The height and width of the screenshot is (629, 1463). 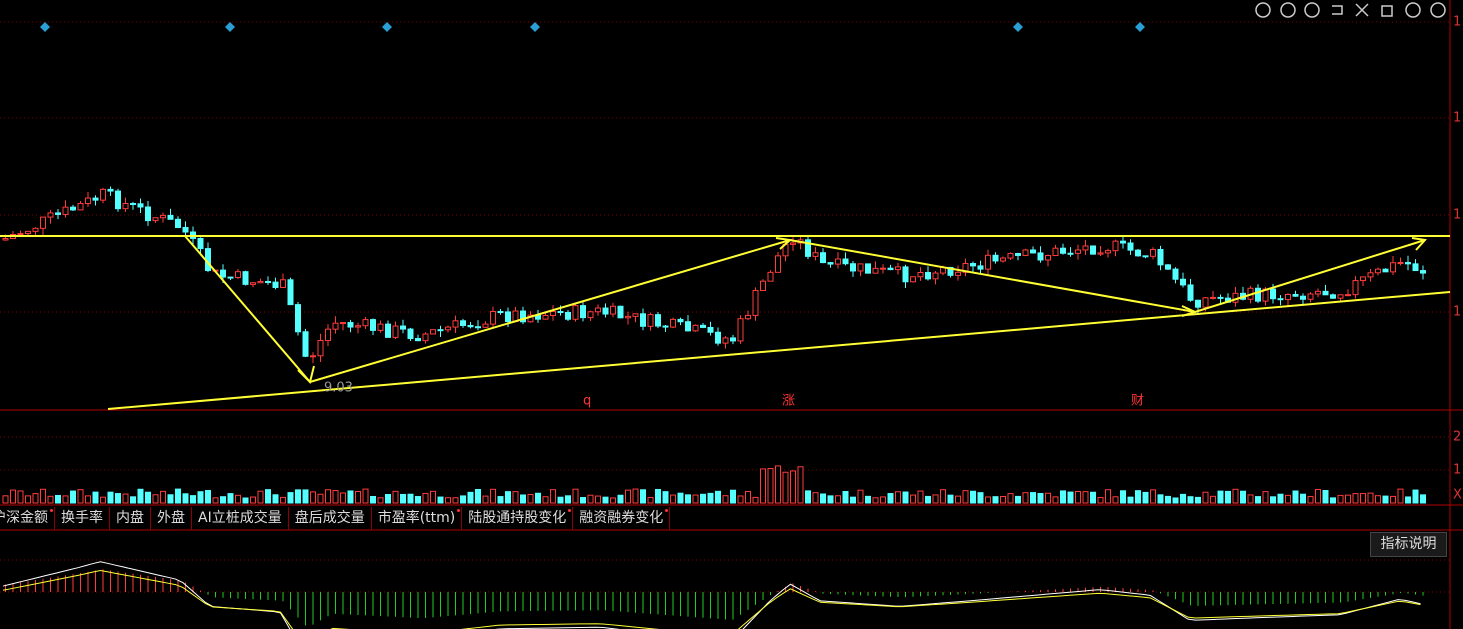 I want to click on tab: 换手率, so click(x=82, y=518).